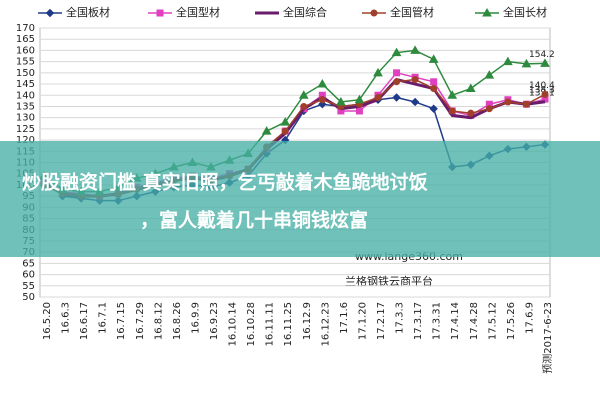 The height and width of the screenshot is (400, 600). What do you see at coordinates (214, 321) in the screenshot?
I see `x-tick-label: 16.9.23` at bounding box center [214, 321].